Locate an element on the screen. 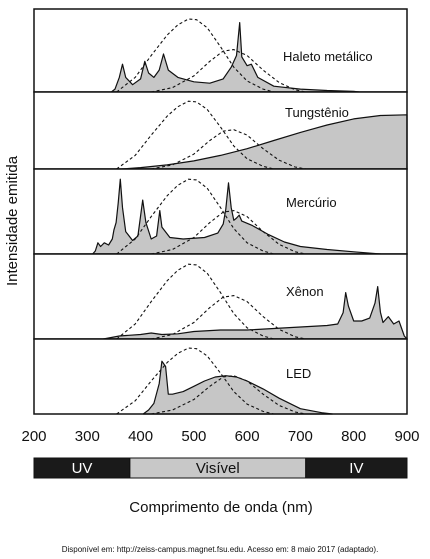 This screenshot has height=559, width=430. panel-2-spectrum is located at coordinates (264, 142).